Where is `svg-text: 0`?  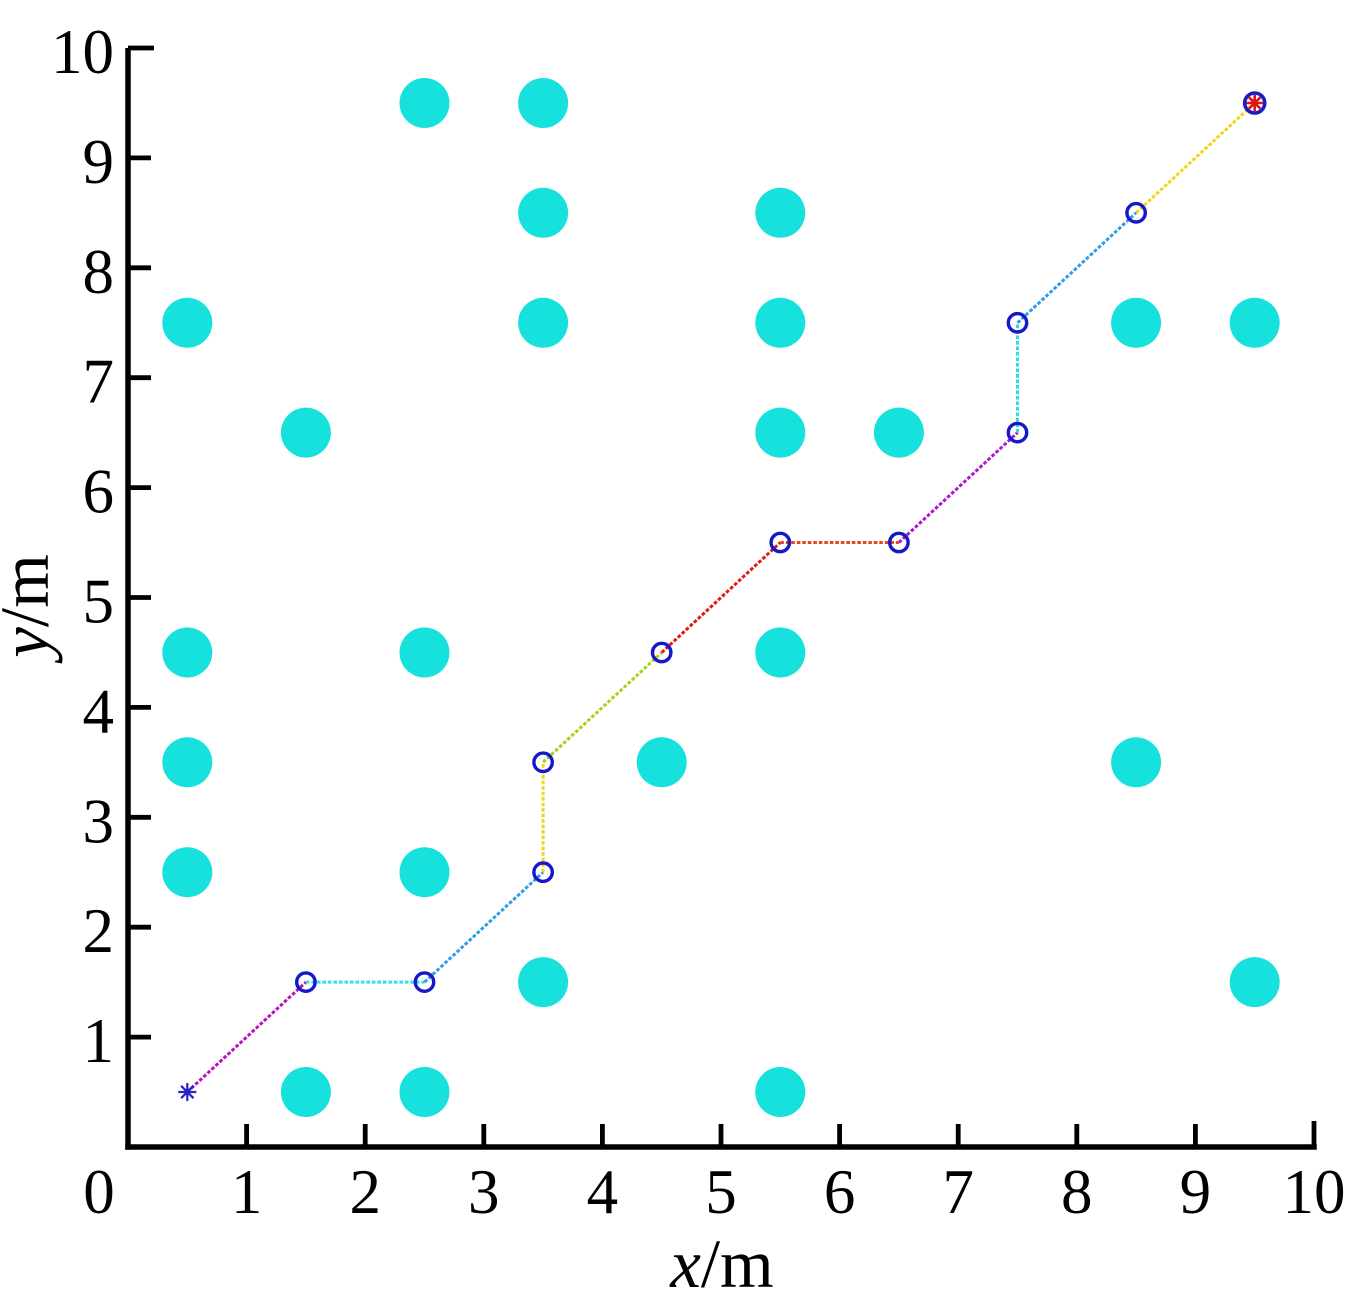 svg-text: 0 is located at coordinates (99, 1192).